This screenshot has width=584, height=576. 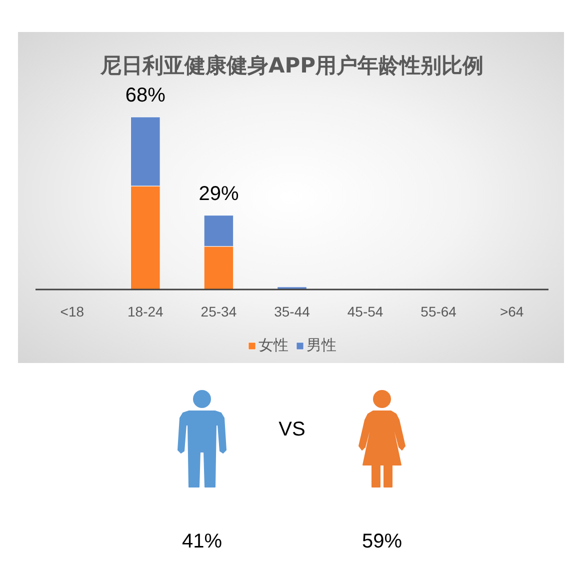 I want to click on text: 59%, so click(x=382, y=541).